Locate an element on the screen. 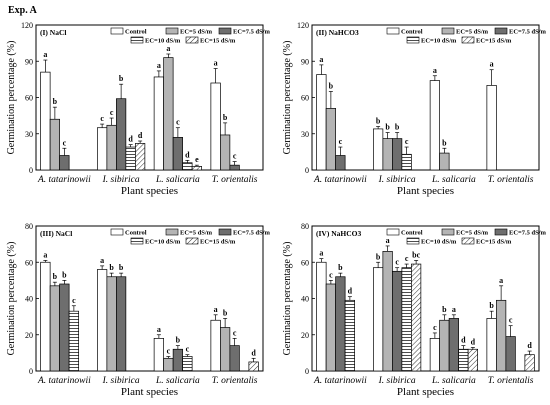 The width and height of the screenshot is (550, 405). significance-letter: e is located at coordinates (197, 159).